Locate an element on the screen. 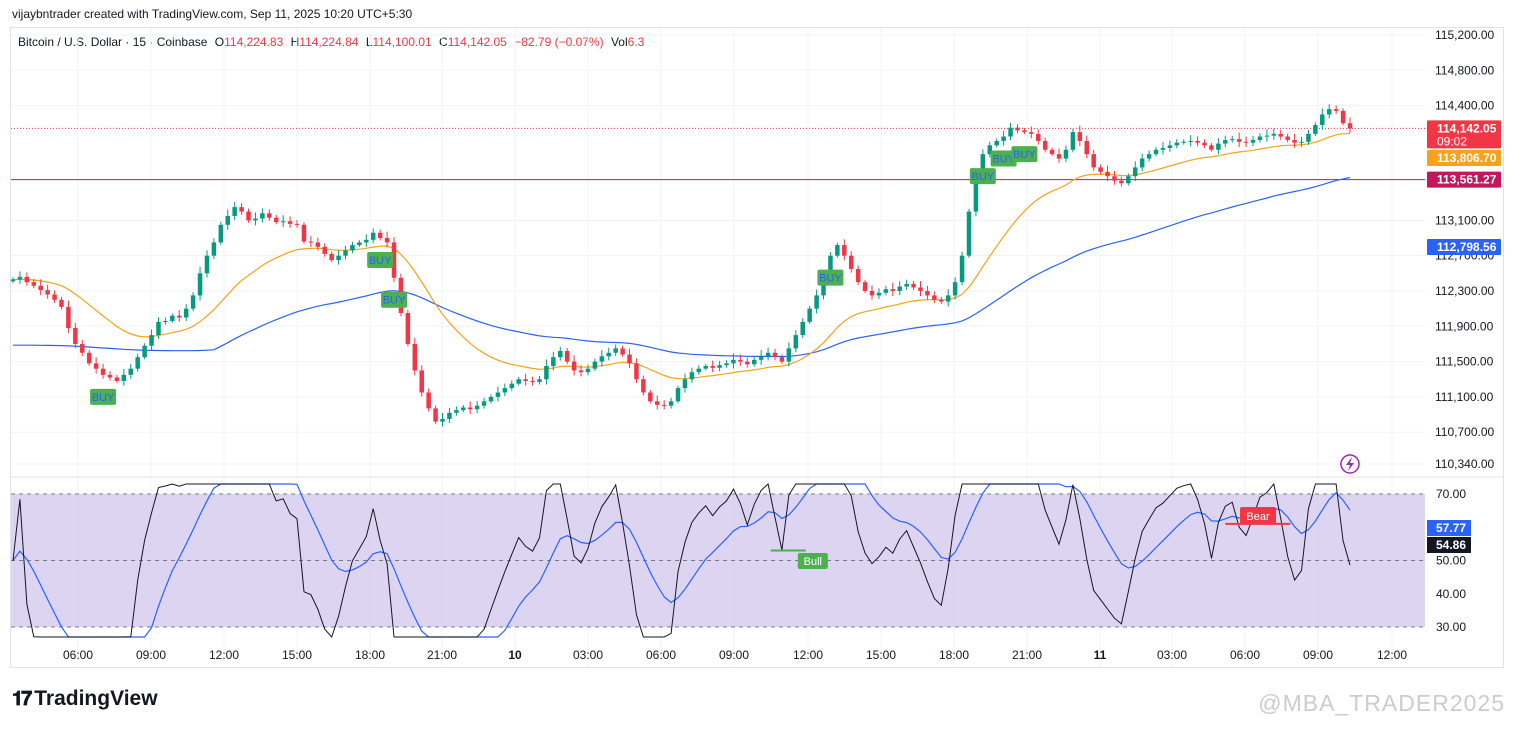 Image resolution: width=1515 pixels, height=729 pixels. bull-label-text: Bull is located at coordinates (813, 562).